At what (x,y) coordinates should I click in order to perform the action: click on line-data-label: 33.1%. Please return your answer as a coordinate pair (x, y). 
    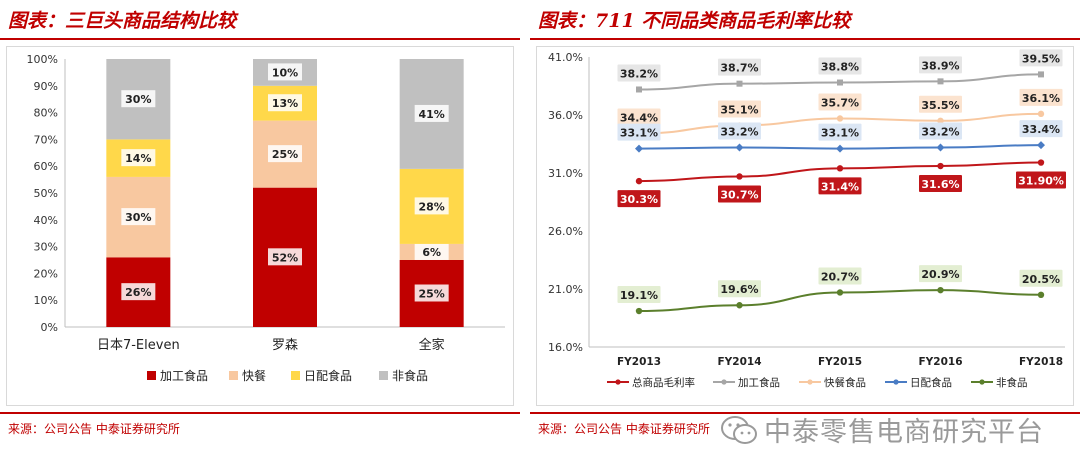
    Looking at the image, I should click on (639, 133).